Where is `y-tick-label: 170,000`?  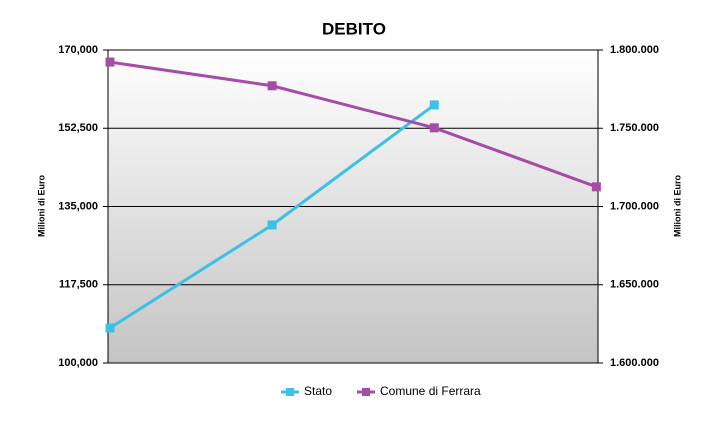
y-tick-label: 170,000 is located at coordinates (78, 50).